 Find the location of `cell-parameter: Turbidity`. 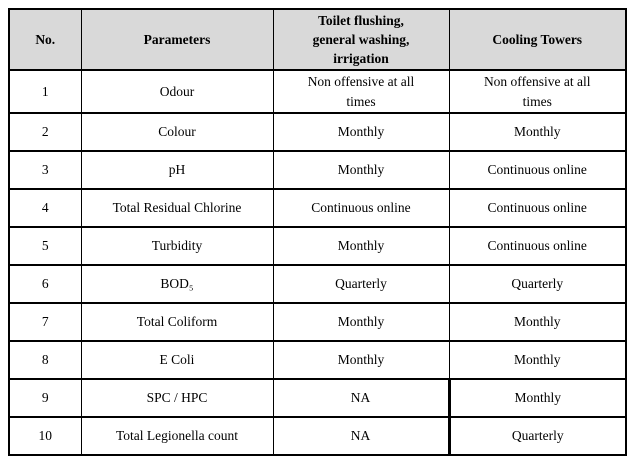

cell-parameter: Turbidity is located at coordinates (177, 245).